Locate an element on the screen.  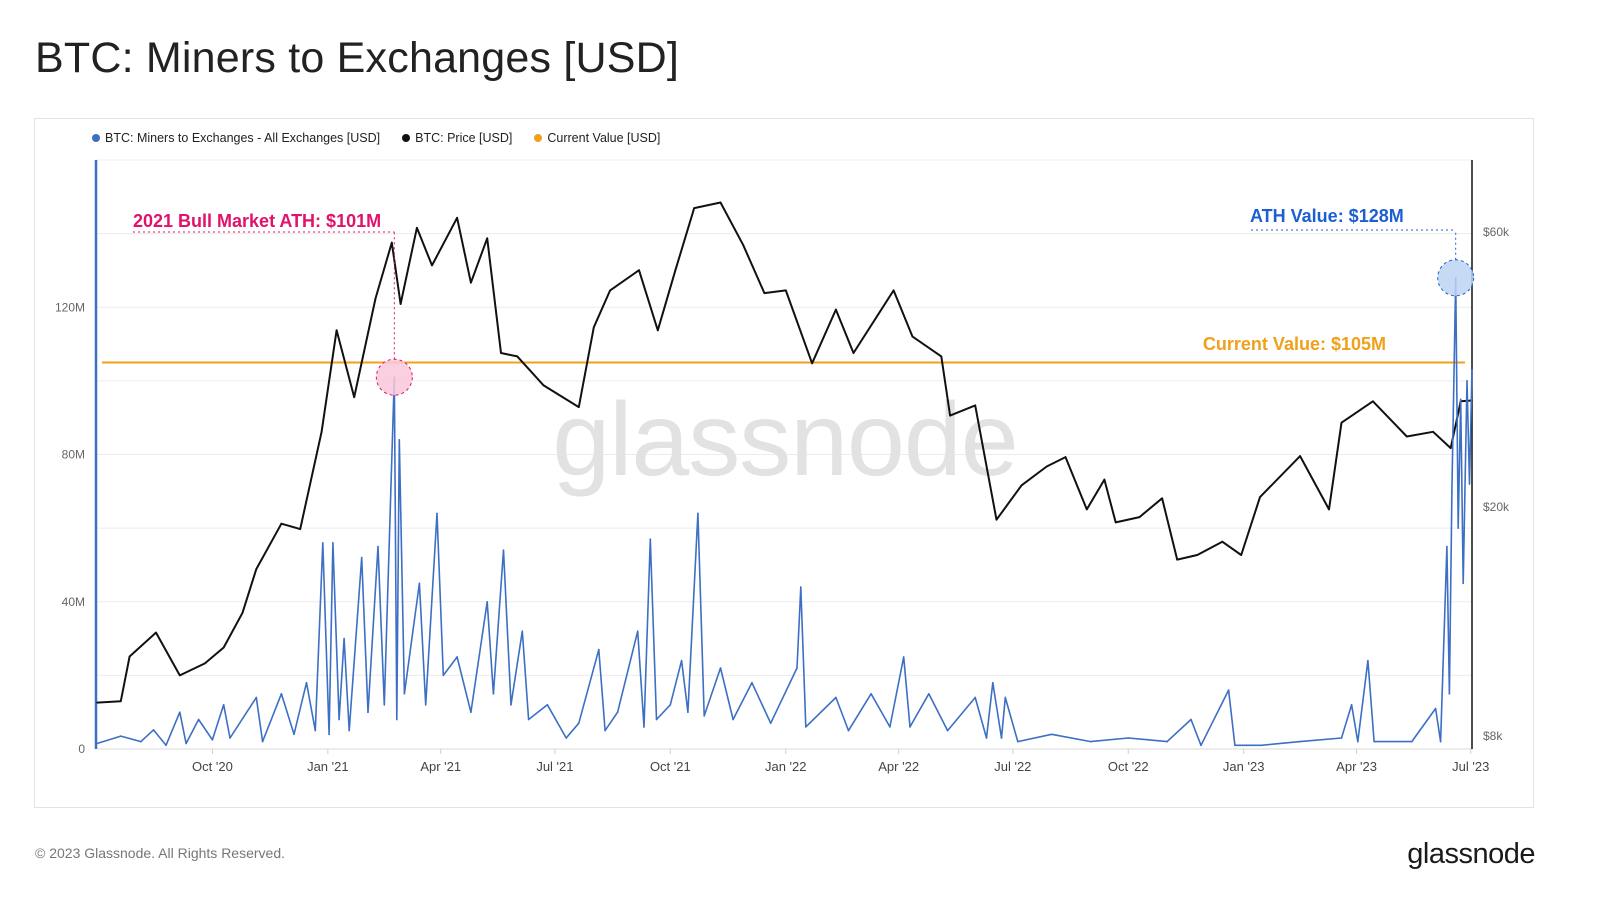
glassnode-logo: glassnode is located at coordinates (1471, 854).